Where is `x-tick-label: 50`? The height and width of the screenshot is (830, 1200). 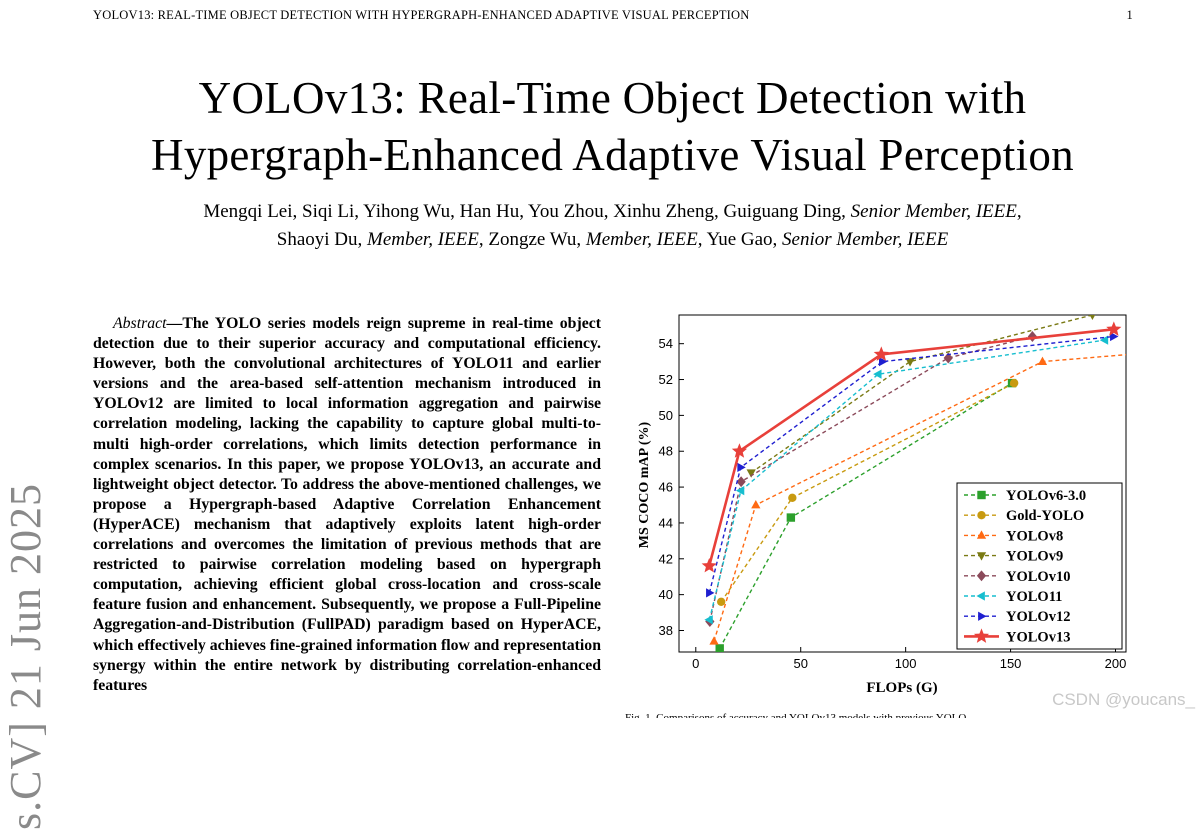
x-tick-label: 50 is located at coordinates (800, 663).